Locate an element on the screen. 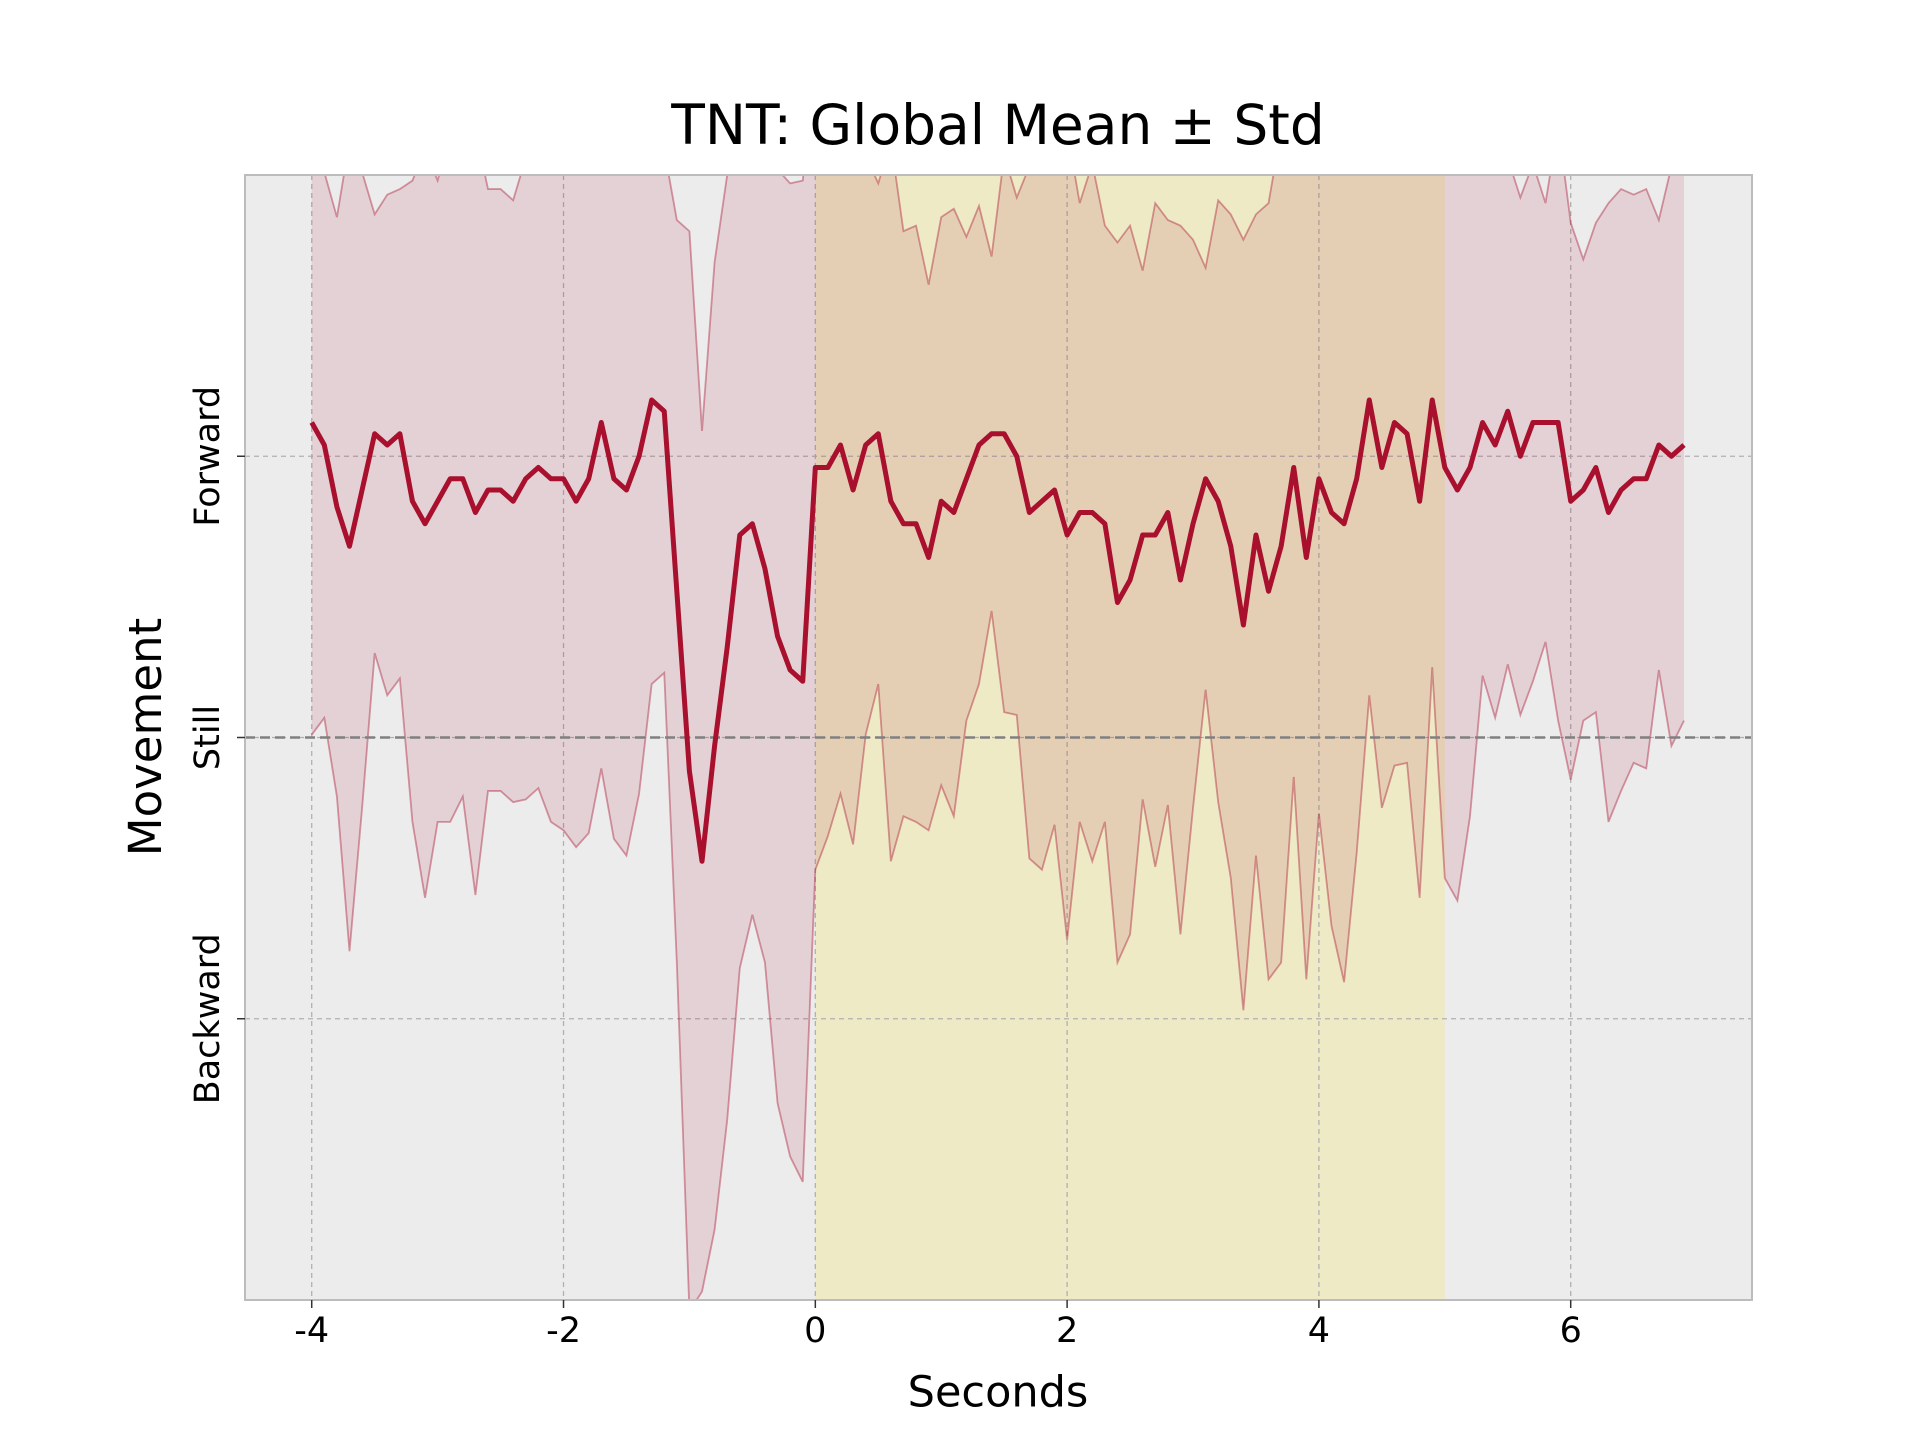 The image size is (1920, 1440). chart-title: TNT: Global Mean ± Std is located at coordinates (997, 125).